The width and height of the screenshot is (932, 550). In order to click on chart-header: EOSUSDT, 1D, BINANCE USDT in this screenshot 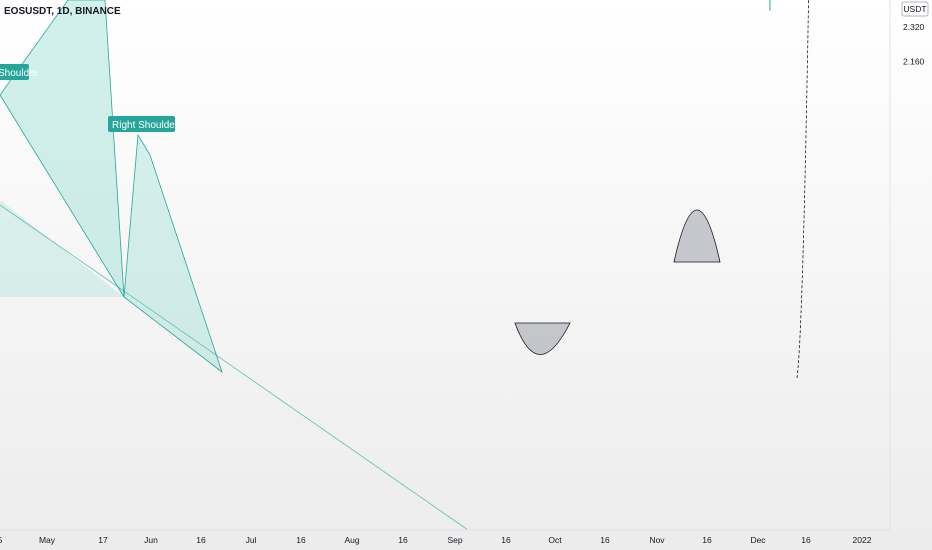, I will do `click(466, 9)`.